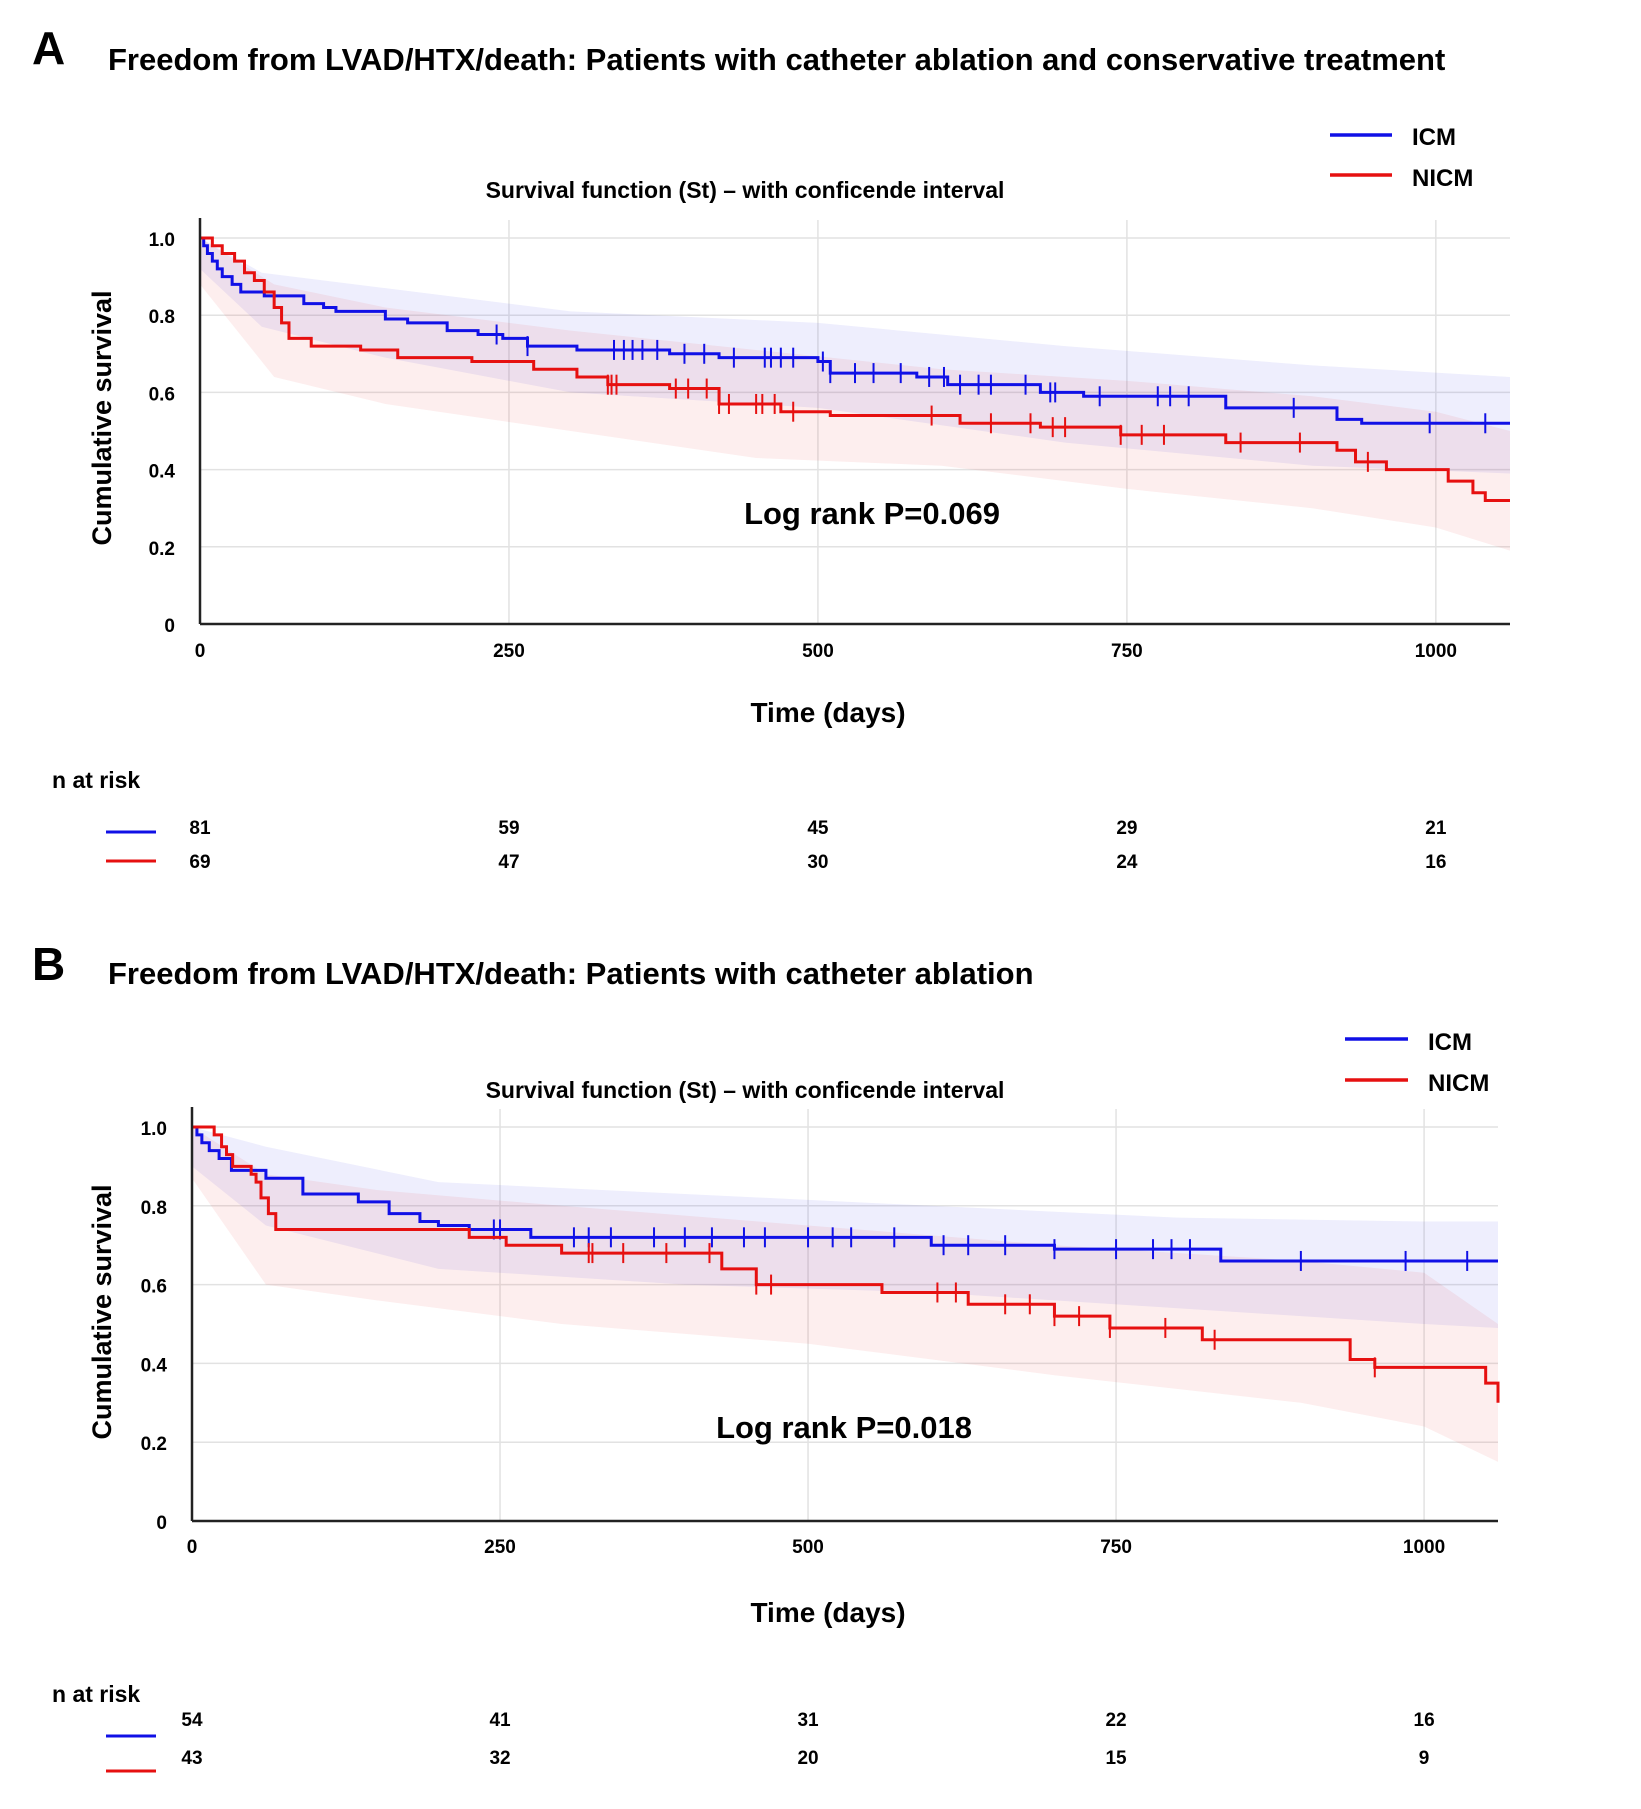 This screenshot has height=1809, width=1641. Describe the element at coordinates (1115, 1720) in the screenshot. I see `risk-cell-icm: 22` at that location.